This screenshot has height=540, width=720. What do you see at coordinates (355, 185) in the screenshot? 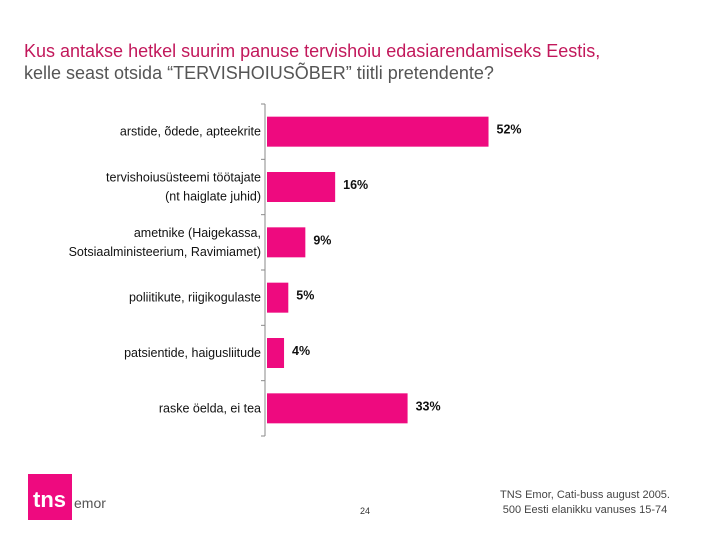
I see `bar-value-label: 16%` at bounding box center [355, 185].